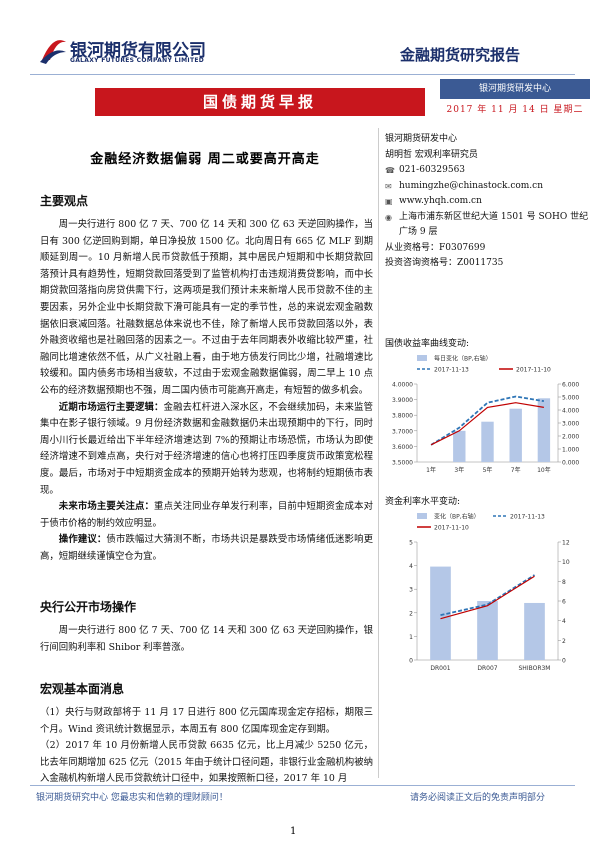 The image size is (595, 842). What do you see at coordinates (564, 621) in the screenshot?
I see `y2-tick-label: 4` at bounding box center [564, 621].